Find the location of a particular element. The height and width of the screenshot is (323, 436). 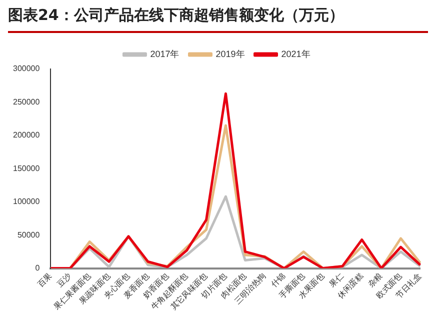

legend-label: 2019年 is located at coordinates (230, 53).